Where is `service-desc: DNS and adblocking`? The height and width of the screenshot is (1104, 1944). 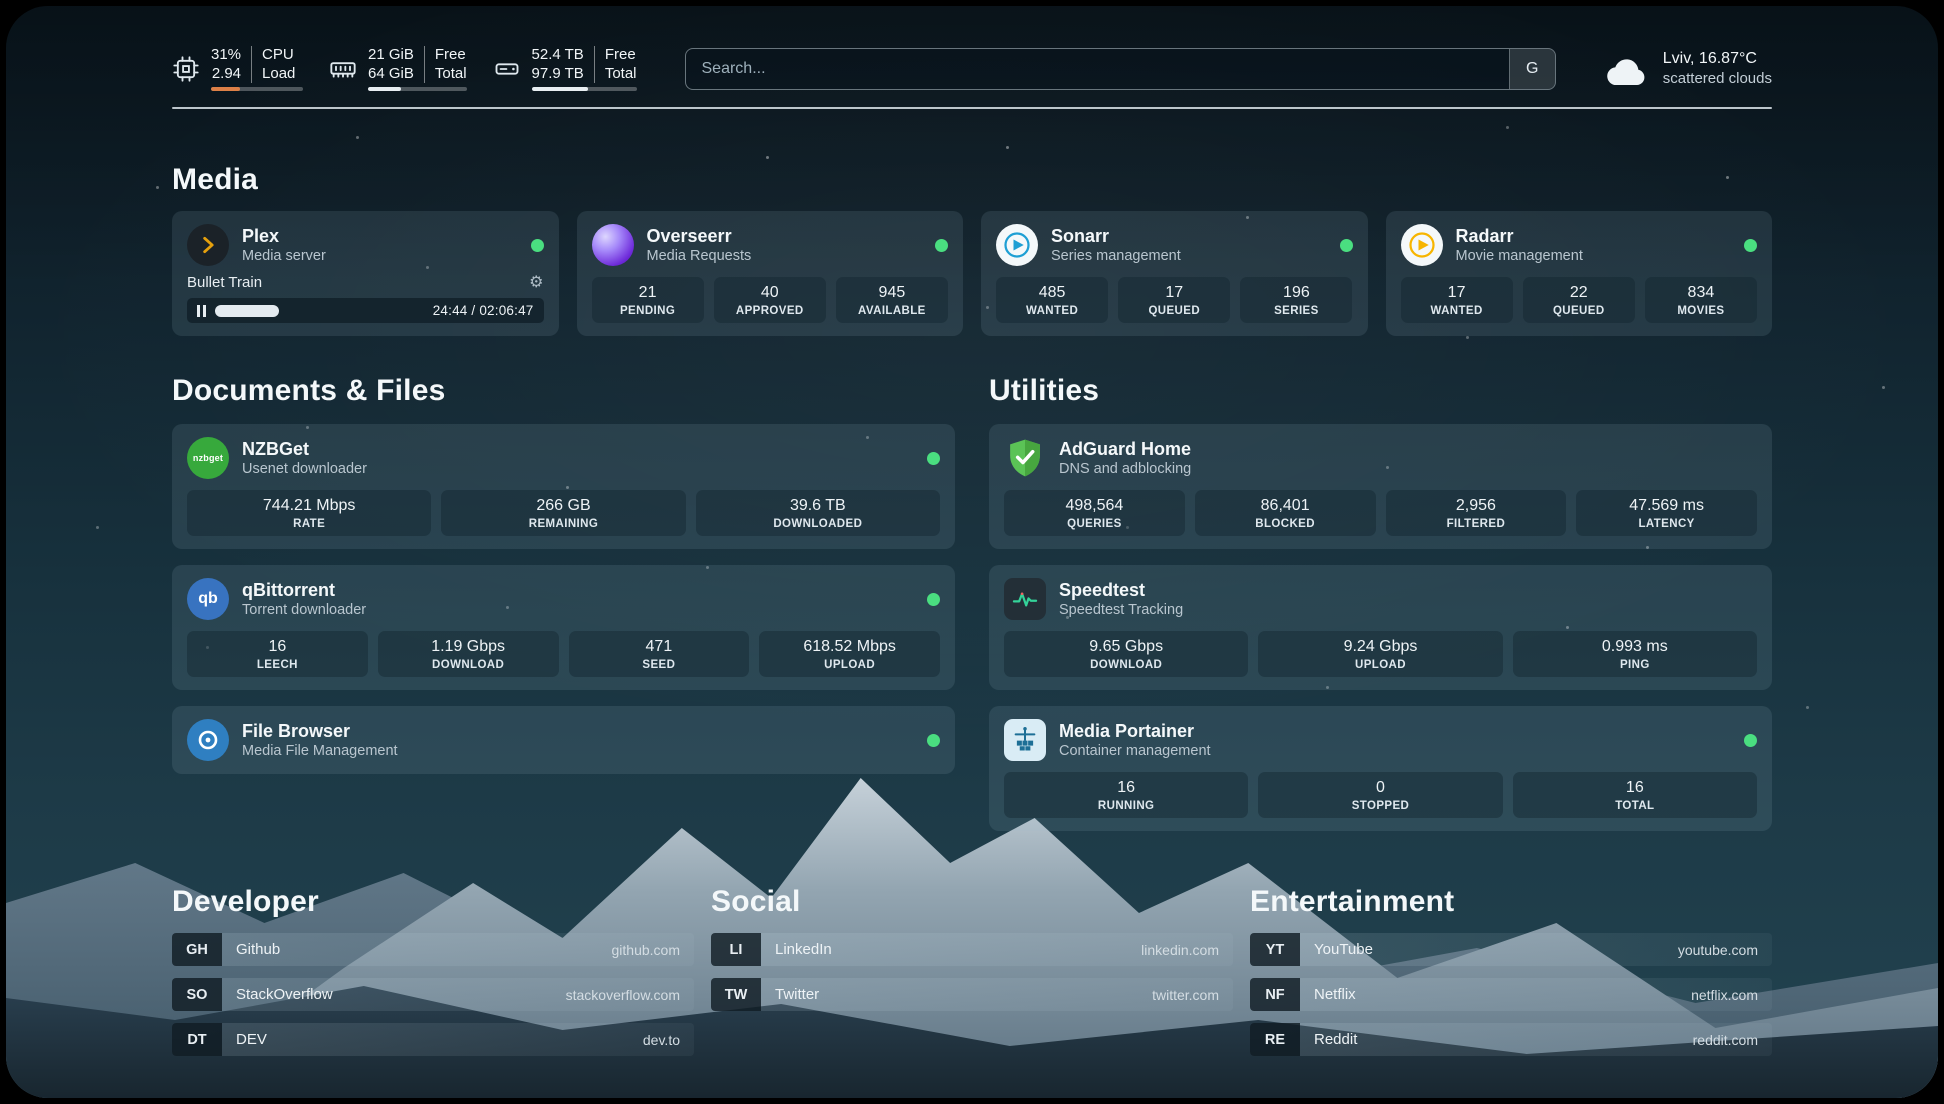
service-desc: DNS and adblocking is located at coordinates (1125, 468).